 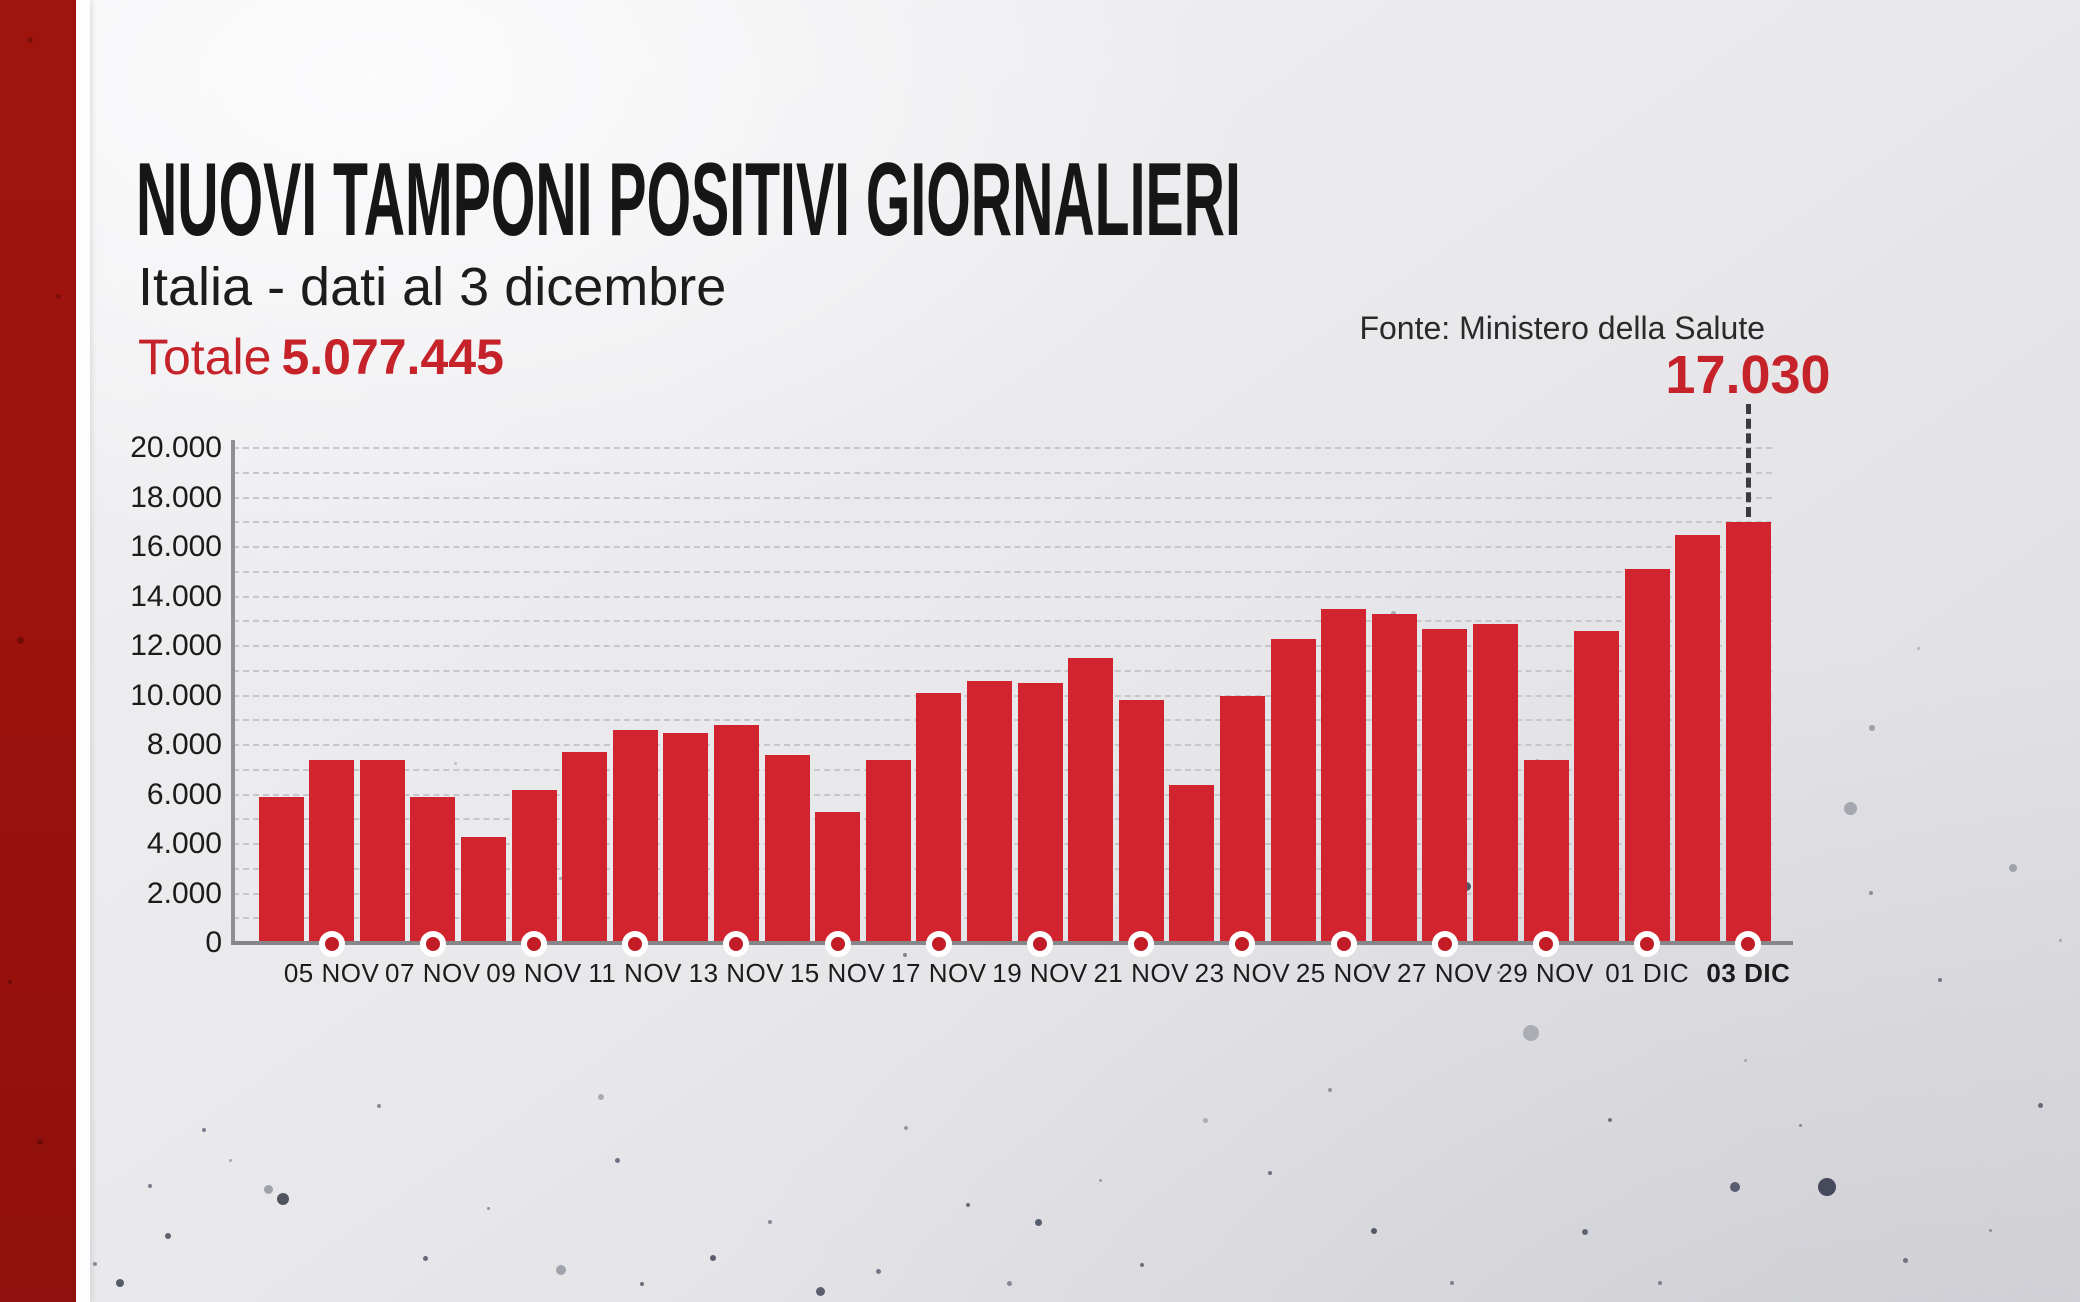 I want to click on bar-10-nov, so click(x=585, y=847).